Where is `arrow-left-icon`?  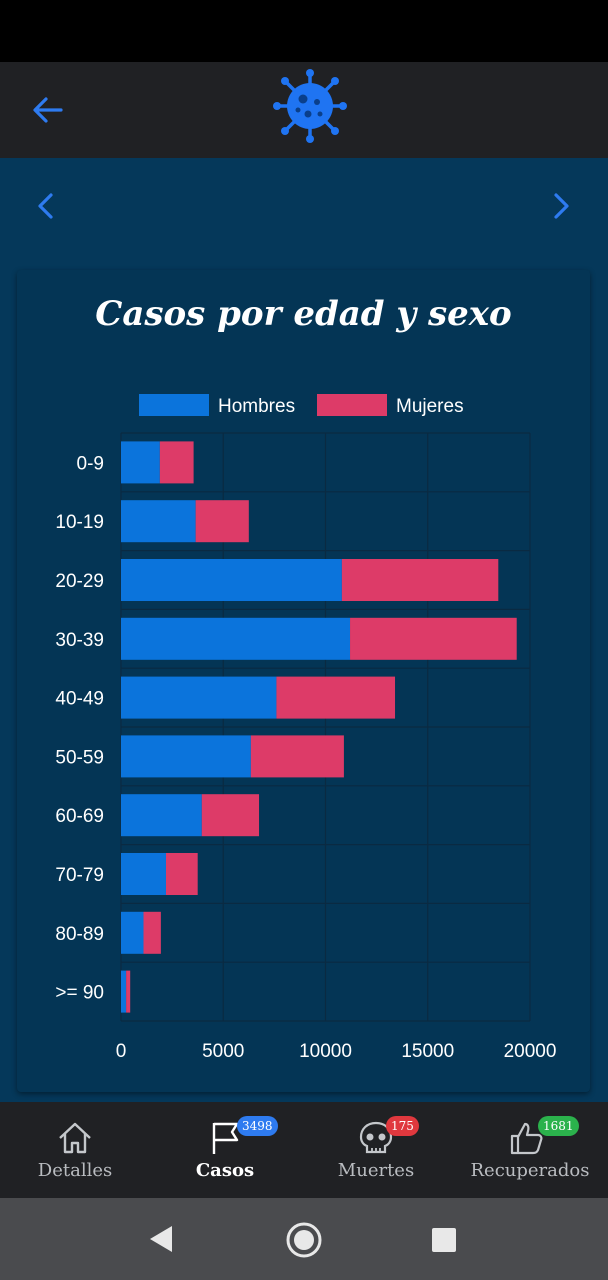 arrow-left-icon is located at coordinates (48, 110).